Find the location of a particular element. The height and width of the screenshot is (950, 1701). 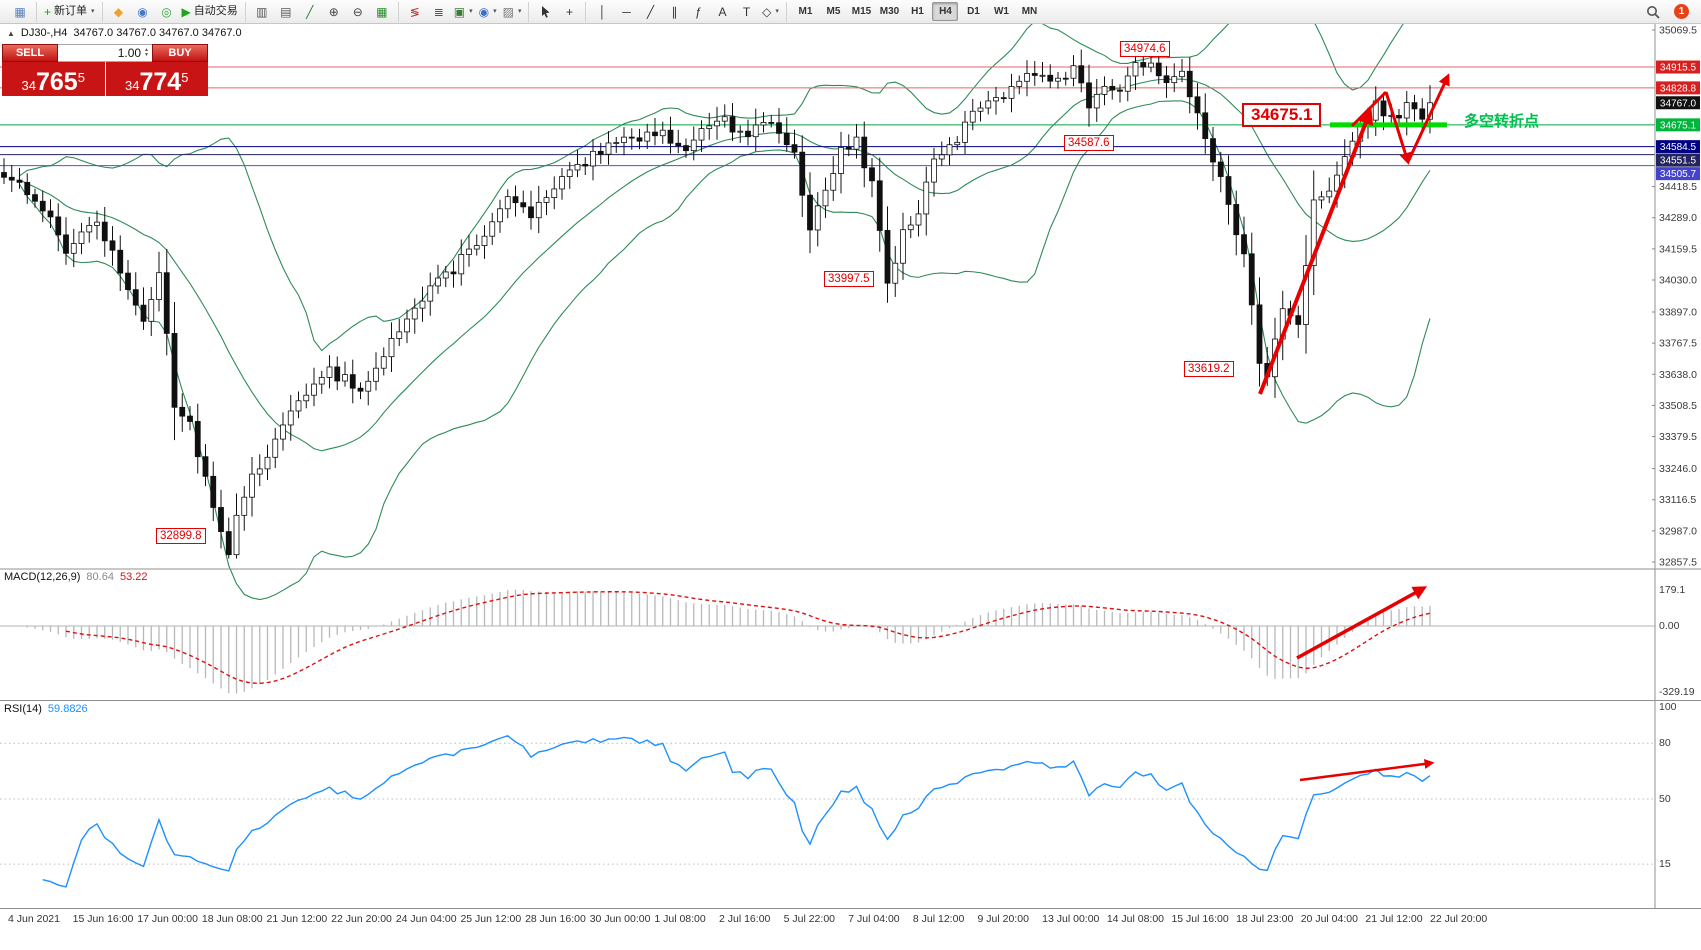

buy-price-prefix: 34 is located at coordinates (132, 85).